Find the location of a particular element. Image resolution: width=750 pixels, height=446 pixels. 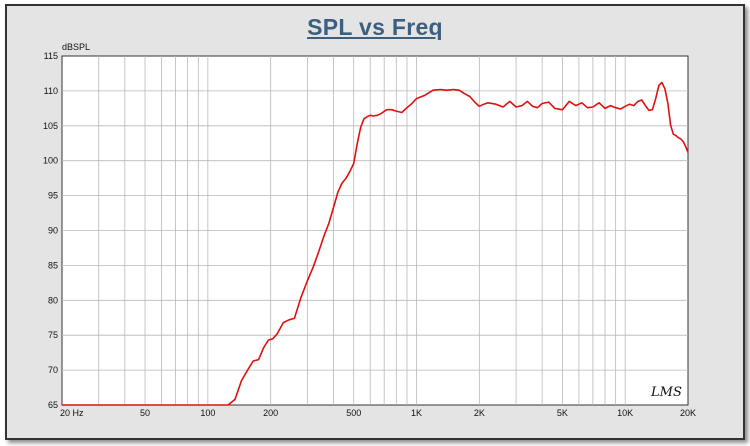

x-tick-labels: 20 Hz 50 100 200 500 1K 2K 5K 10K 20K is located at coordinates (378, 413).